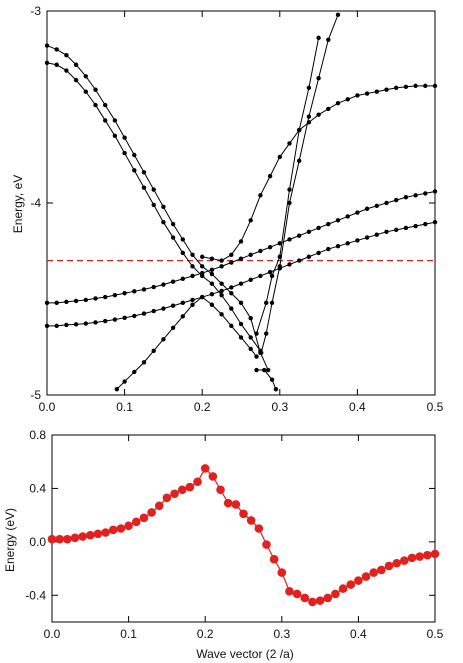  I want to click on bottom-xtick-label: 0.2, so click(205, 634).